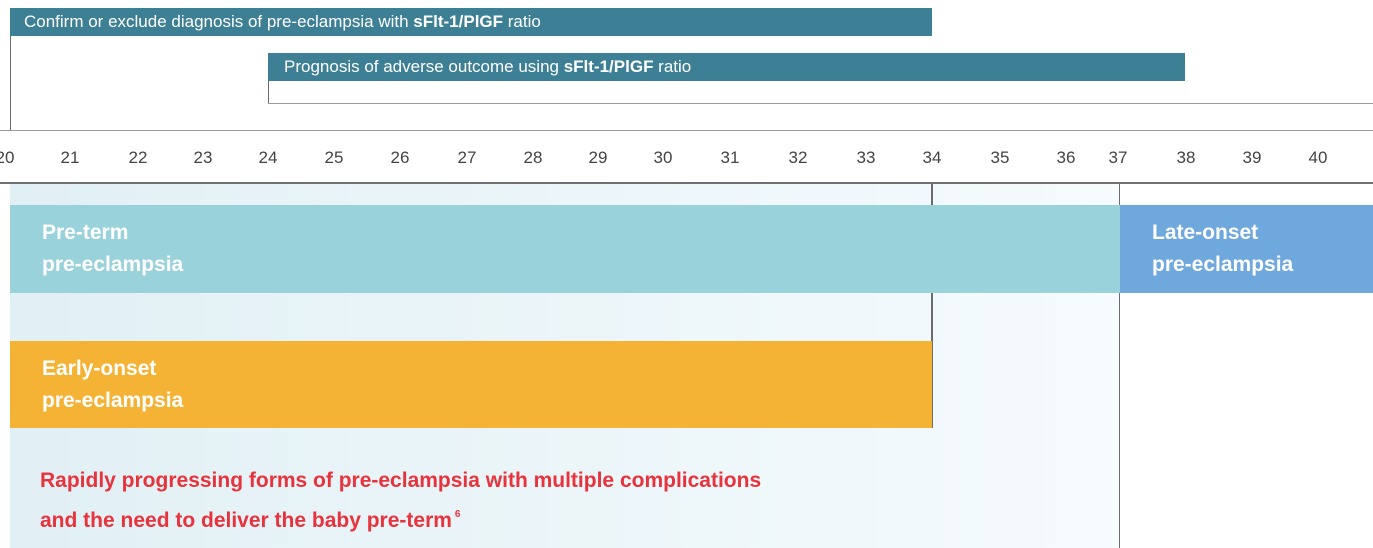 The image size is (1373, 548). What do you see at coordinates (467, 157) in the screenshot?
I see `week-label: 27` at bounding box center [467, 157].